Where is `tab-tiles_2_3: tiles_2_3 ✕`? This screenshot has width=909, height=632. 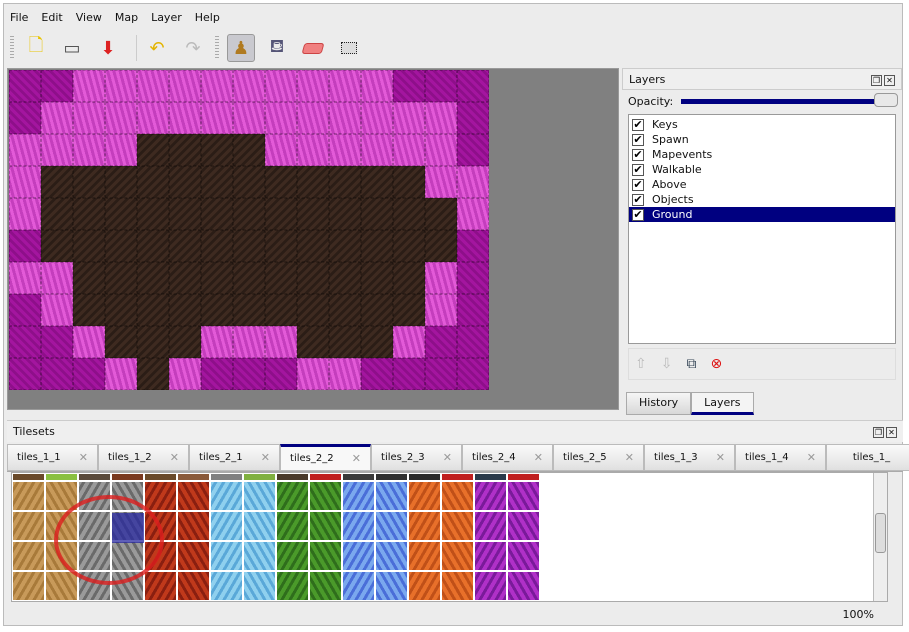 tab-tiles_2_3: tiles_2_3 ✕ is located at coordinates (416, 457).